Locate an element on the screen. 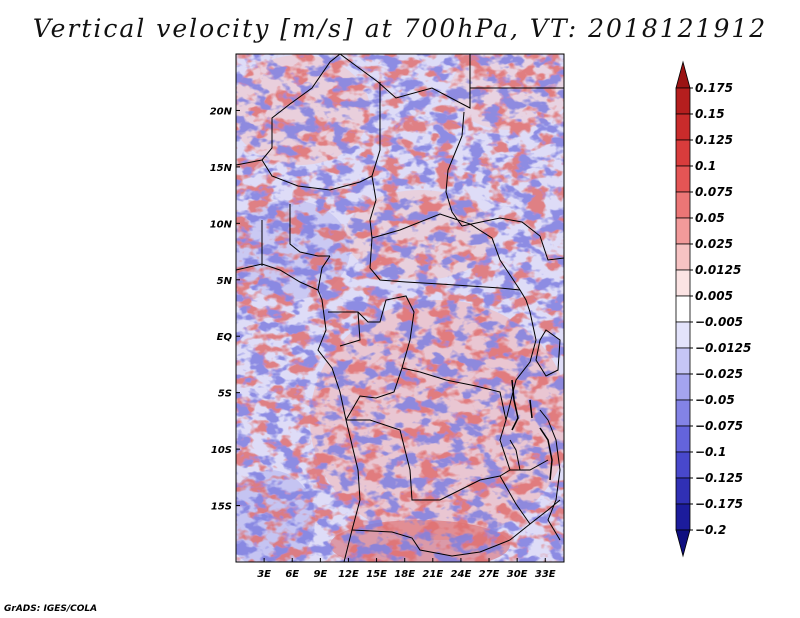  y-tick-label: 5N is located at coordinates (225, 281).